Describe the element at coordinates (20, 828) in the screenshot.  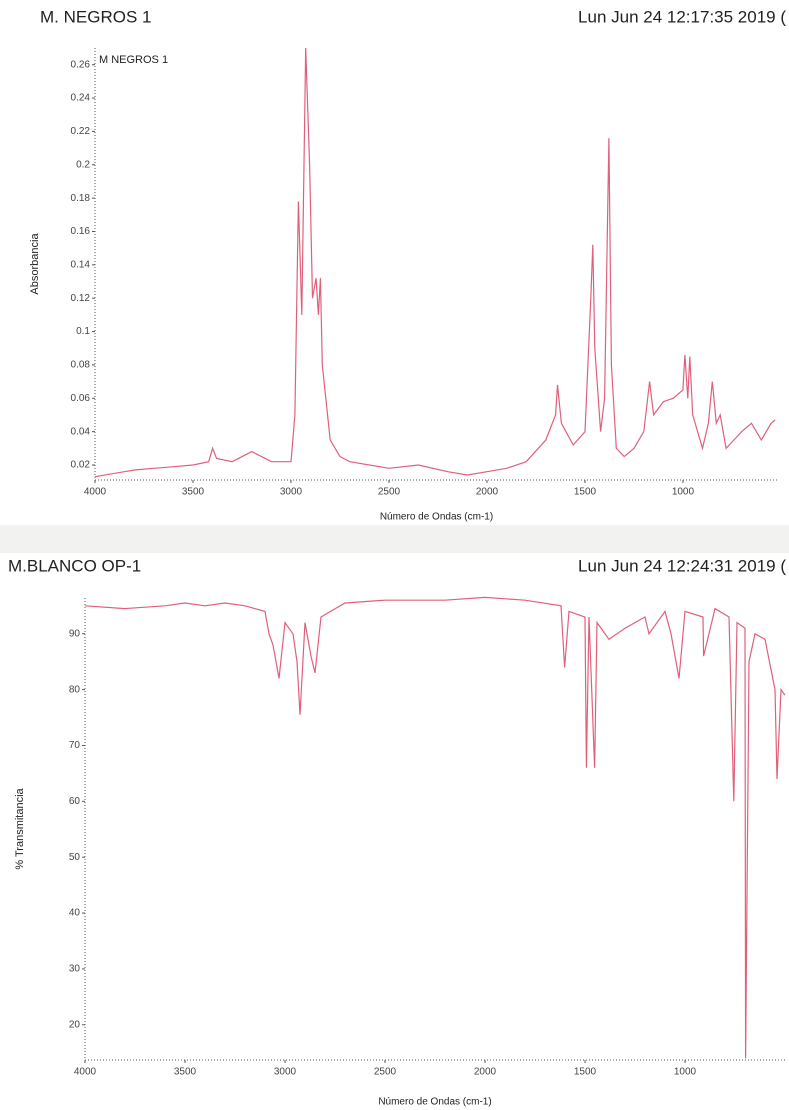
I see `y-axis-label: % Transmitancia` at that location.